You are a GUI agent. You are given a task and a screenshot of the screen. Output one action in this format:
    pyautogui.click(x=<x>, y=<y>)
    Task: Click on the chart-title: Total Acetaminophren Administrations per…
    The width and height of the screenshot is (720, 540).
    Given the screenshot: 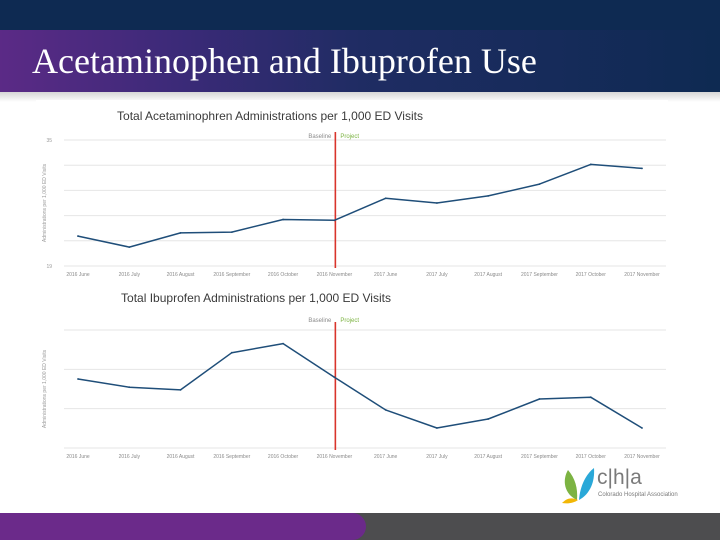 What is the action you would take?
    pyautogui.click(x=270, y=116)
    